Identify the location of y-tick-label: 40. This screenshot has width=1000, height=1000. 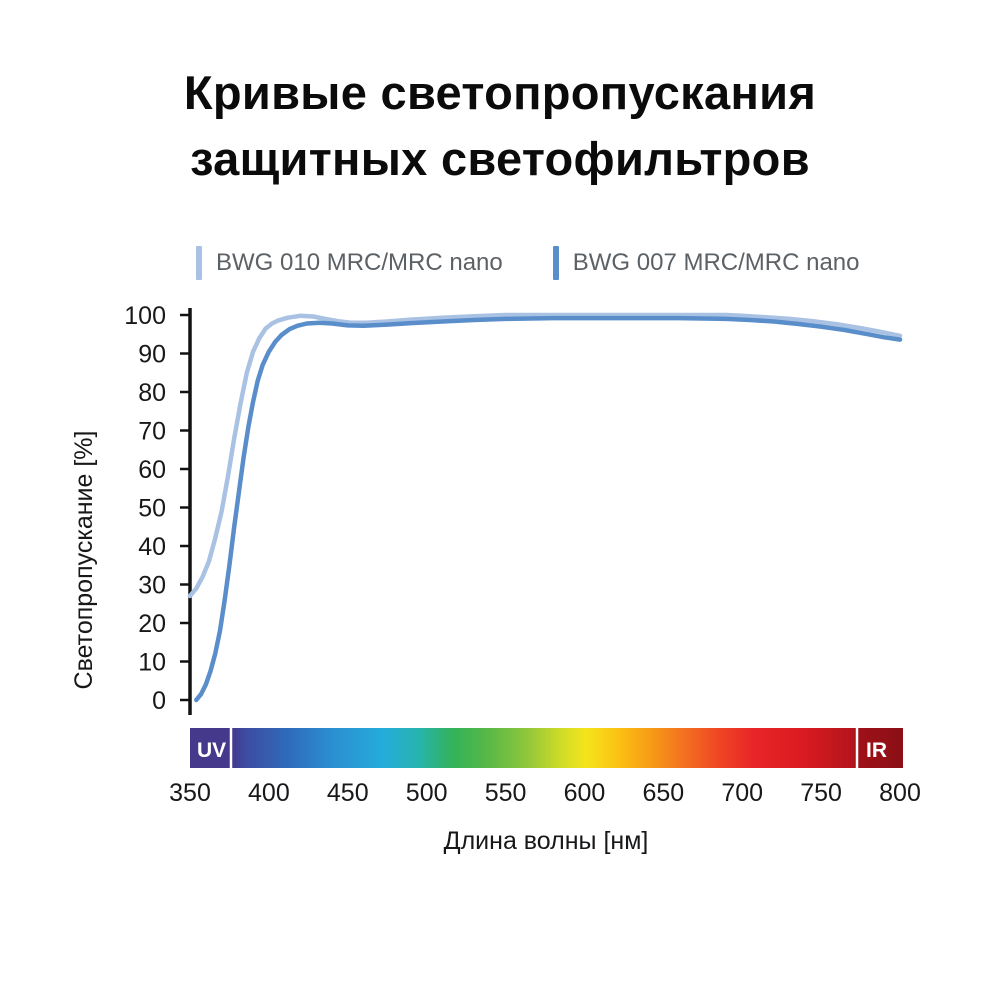
(152, 547).